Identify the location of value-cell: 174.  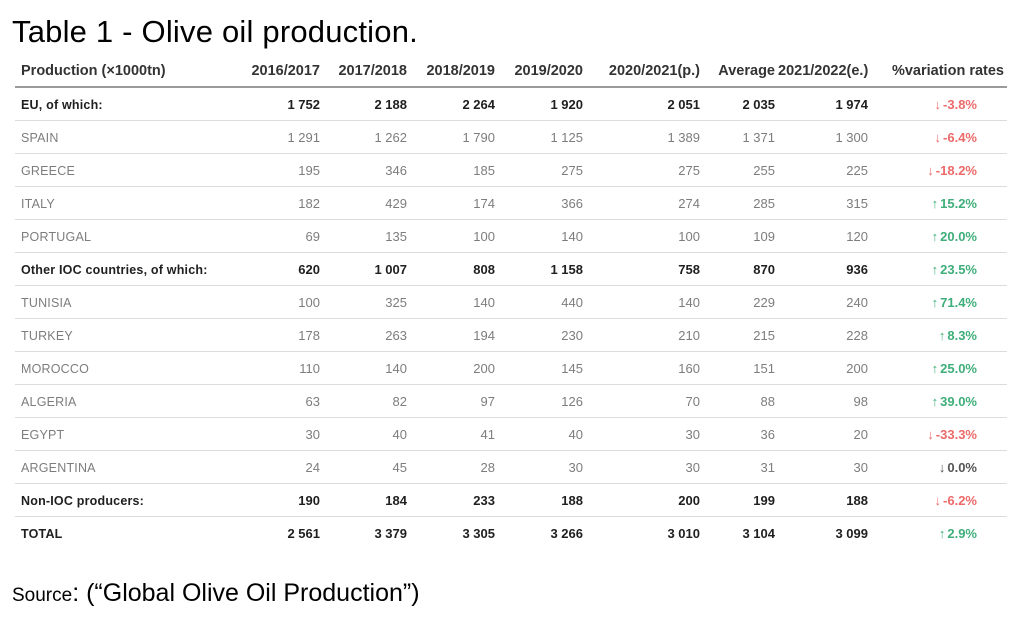
(454, 203).